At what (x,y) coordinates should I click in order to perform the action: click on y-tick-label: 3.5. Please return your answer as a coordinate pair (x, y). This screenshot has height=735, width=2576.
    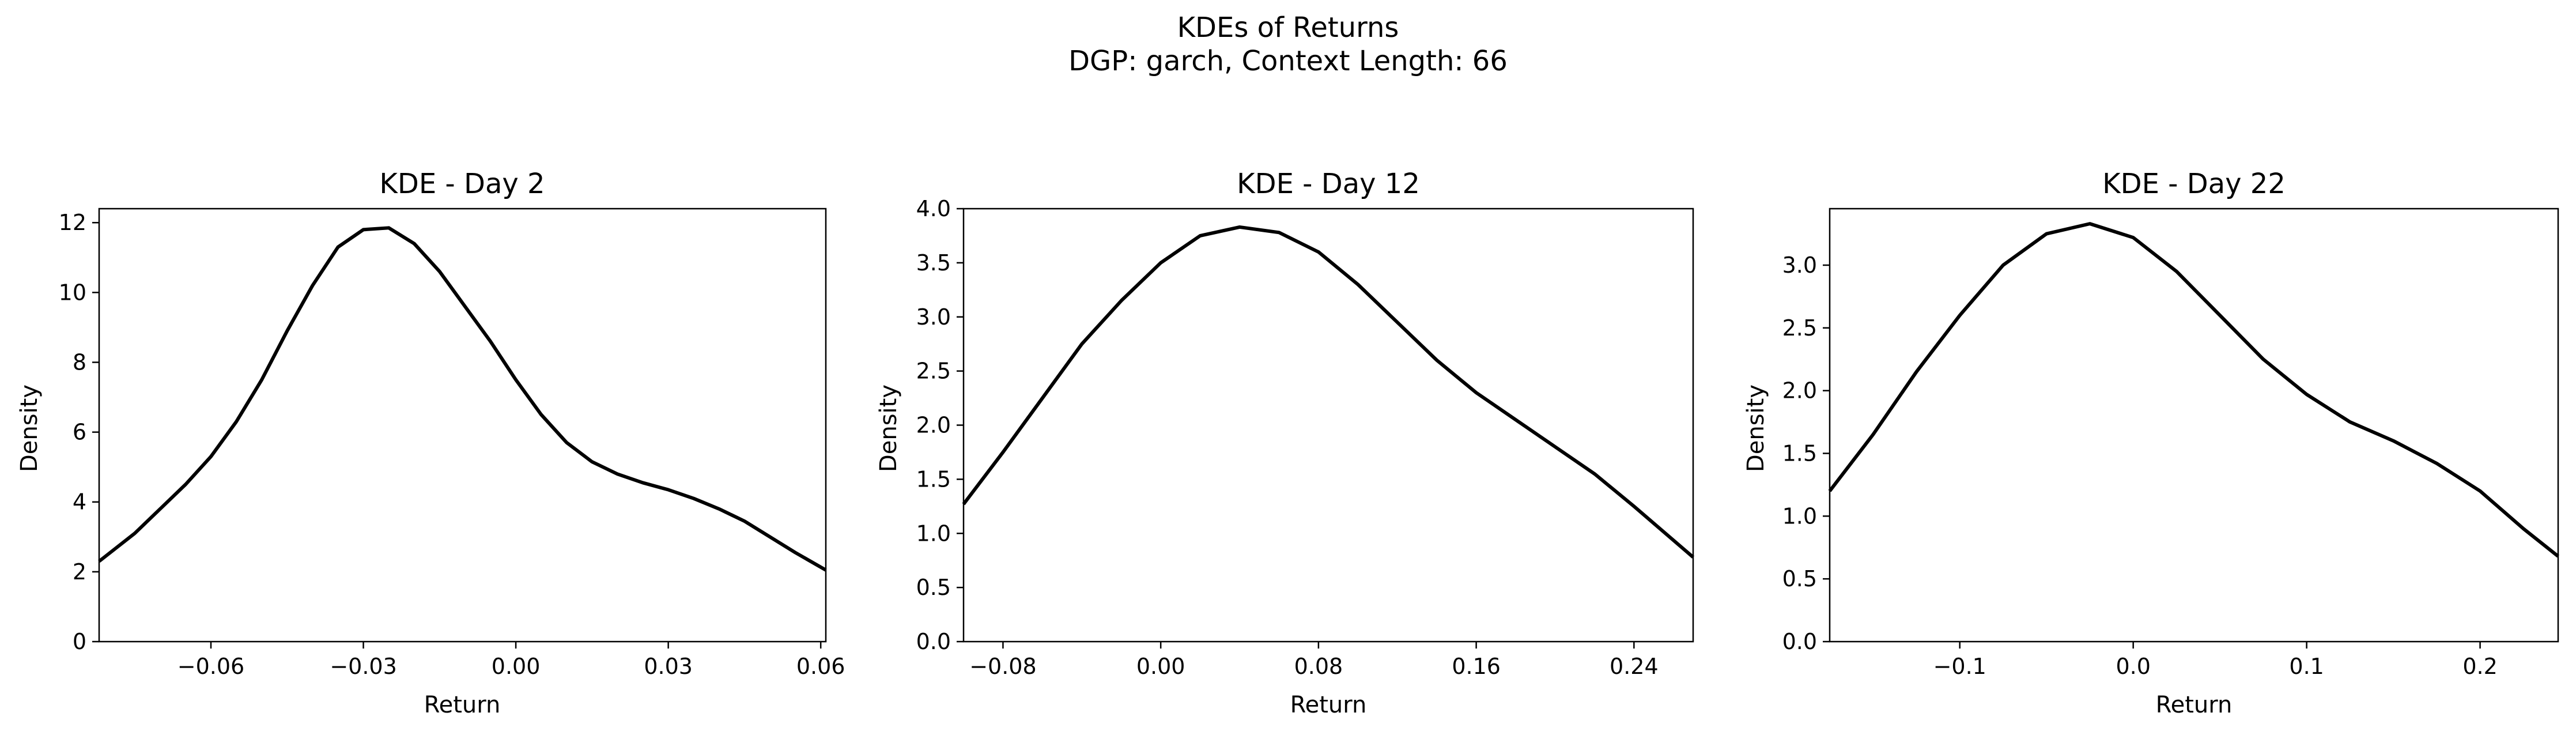
    Looking at the image, I should click on (934, 263).